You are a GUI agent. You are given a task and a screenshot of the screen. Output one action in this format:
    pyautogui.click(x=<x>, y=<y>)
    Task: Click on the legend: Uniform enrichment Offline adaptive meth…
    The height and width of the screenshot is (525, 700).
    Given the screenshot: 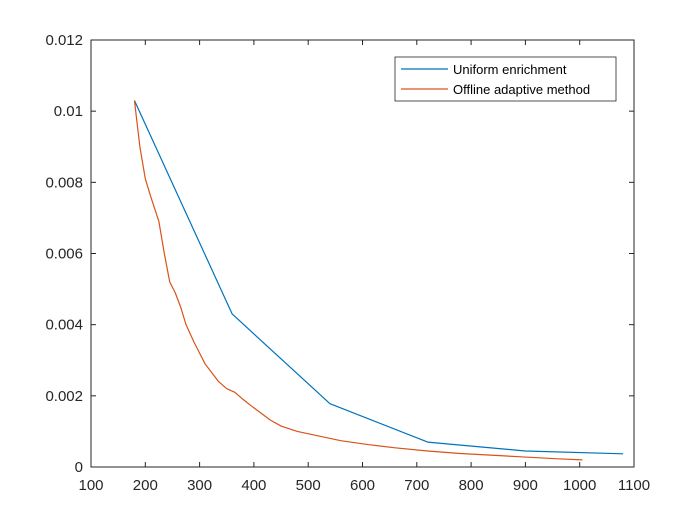 What is the action you would take?
    pyautogui.click(x=505, y=79)
    